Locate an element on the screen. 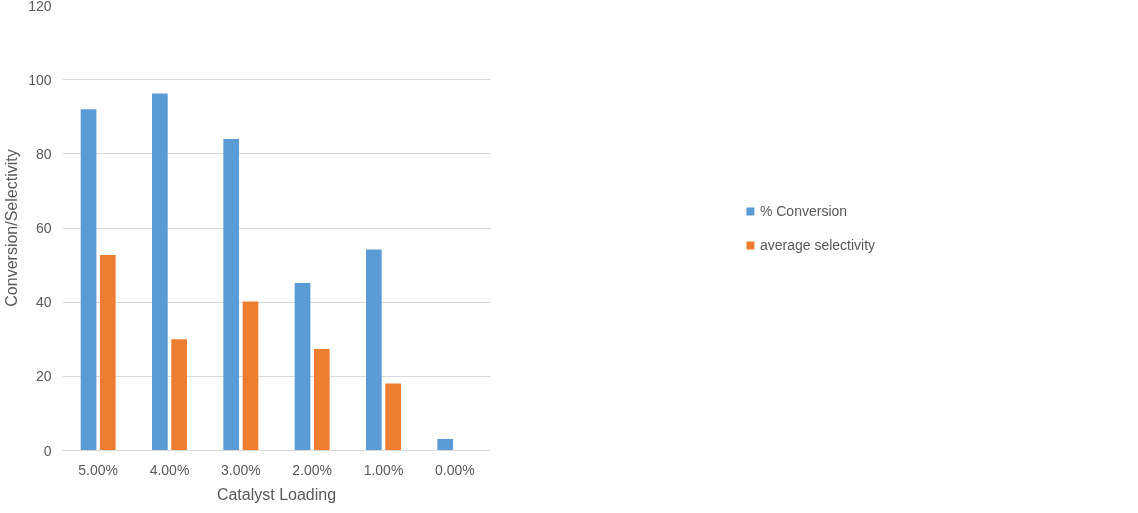 The height and width of the screenshot is (513, 1138). y-tick-label: 40 is located at coordinates (43, 302).